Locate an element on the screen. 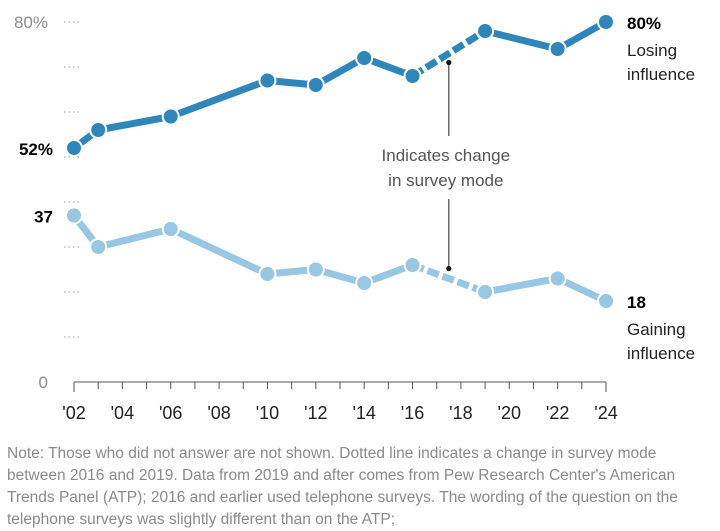 The image size is (720, 531). series-name-label: Losing is located at coordinates (652, 50).